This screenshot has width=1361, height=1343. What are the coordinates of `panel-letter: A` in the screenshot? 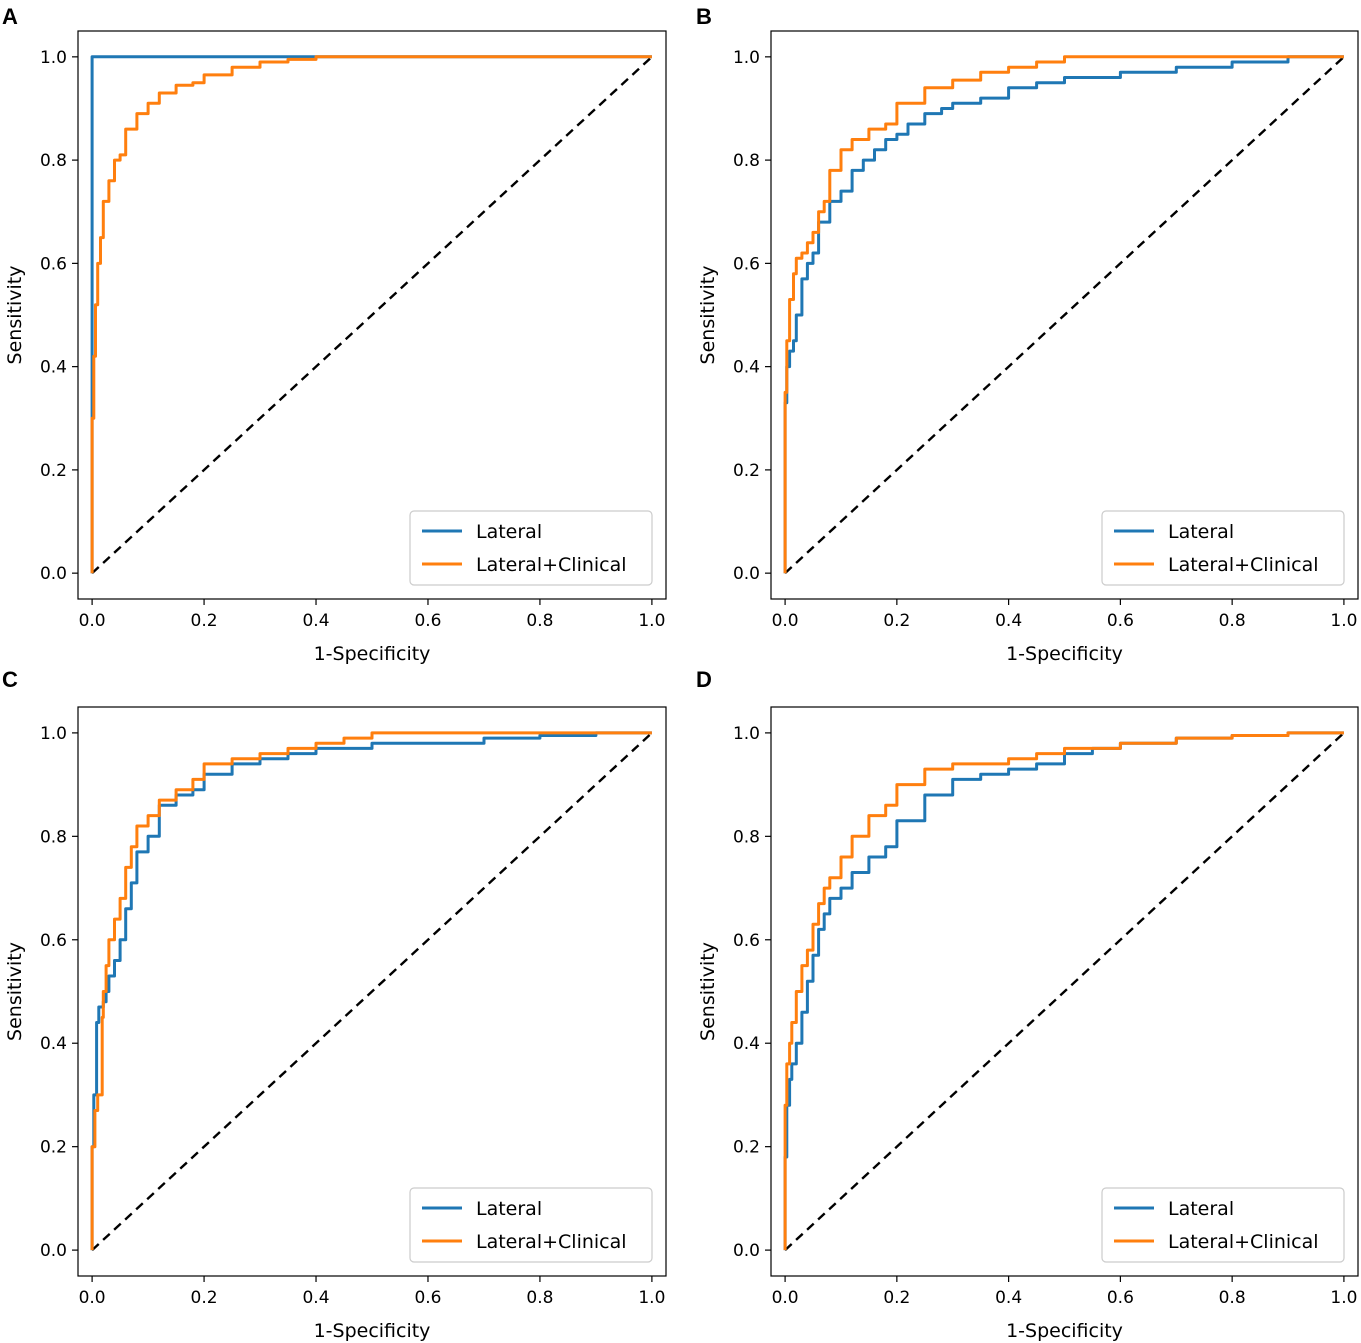 It's located at (10, 16).